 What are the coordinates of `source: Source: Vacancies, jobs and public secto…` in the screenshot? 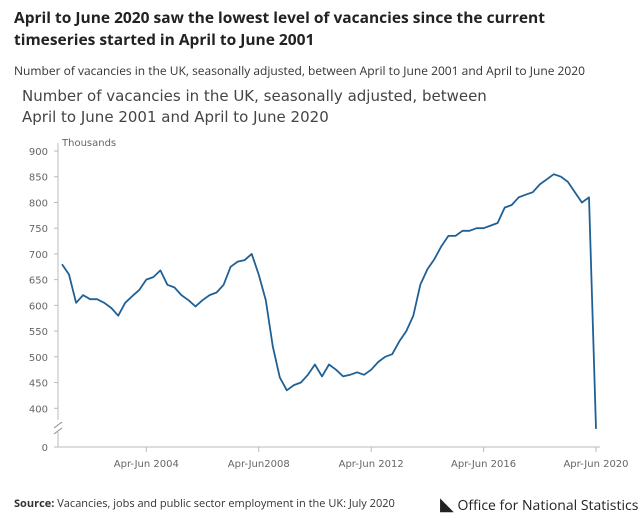 It's located at (204, 503).